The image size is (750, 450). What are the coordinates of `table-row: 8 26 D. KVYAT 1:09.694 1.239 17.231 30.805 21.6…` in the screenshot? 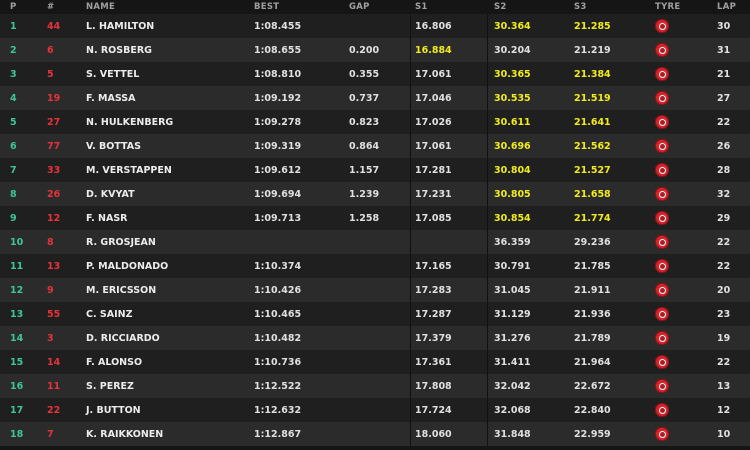 It's located at (375, 194).